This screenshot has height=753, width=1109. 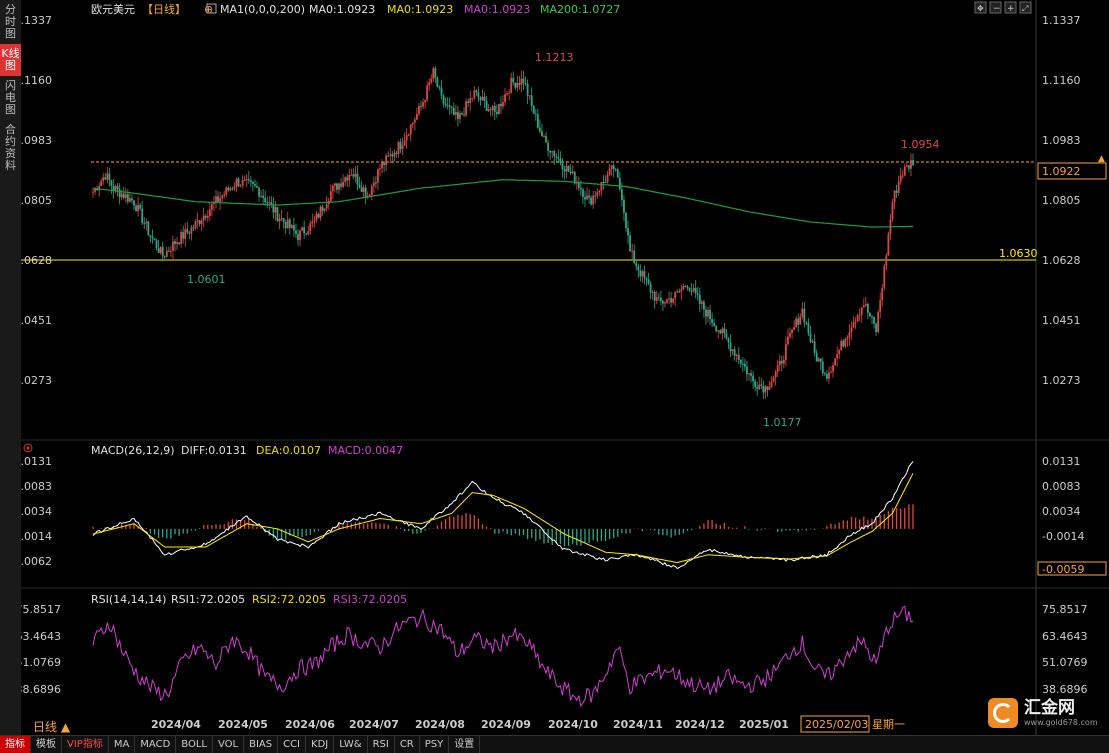 I want to click on tab-boll: BOLL, so click(x=194, y=744).